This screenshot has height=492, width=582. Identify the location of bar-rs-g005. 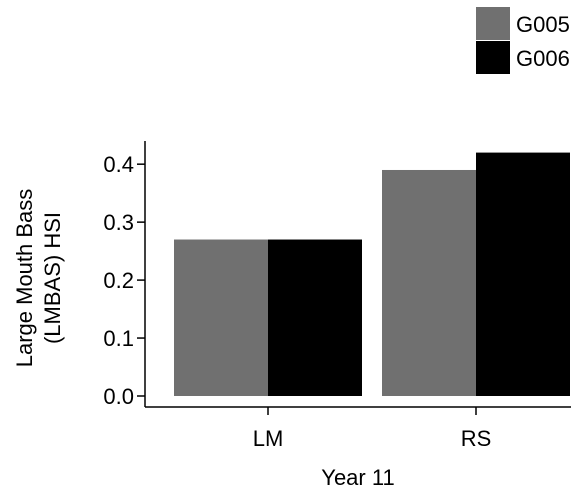
(429, 282).